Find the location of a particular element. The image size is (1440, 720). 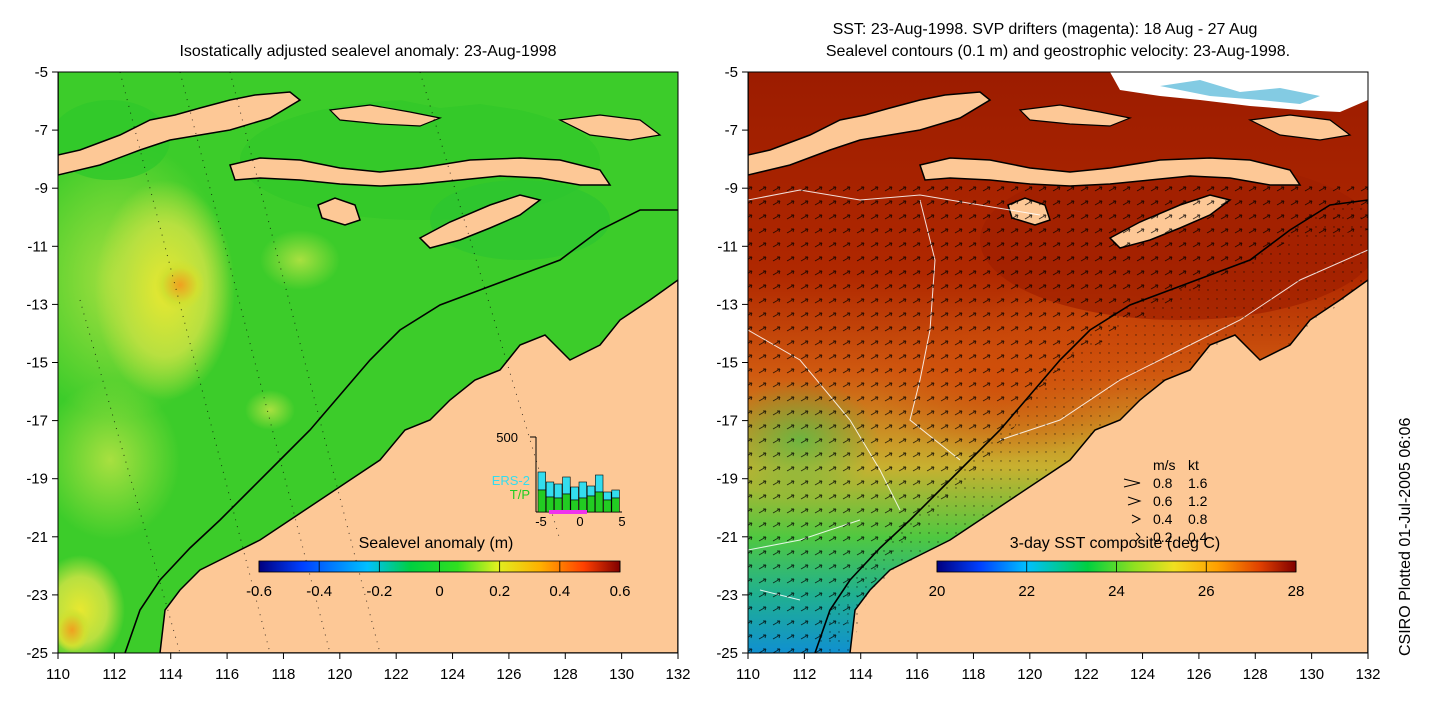

histogram-label-ers2: ERS-2 is located at coordinates (511, 480).